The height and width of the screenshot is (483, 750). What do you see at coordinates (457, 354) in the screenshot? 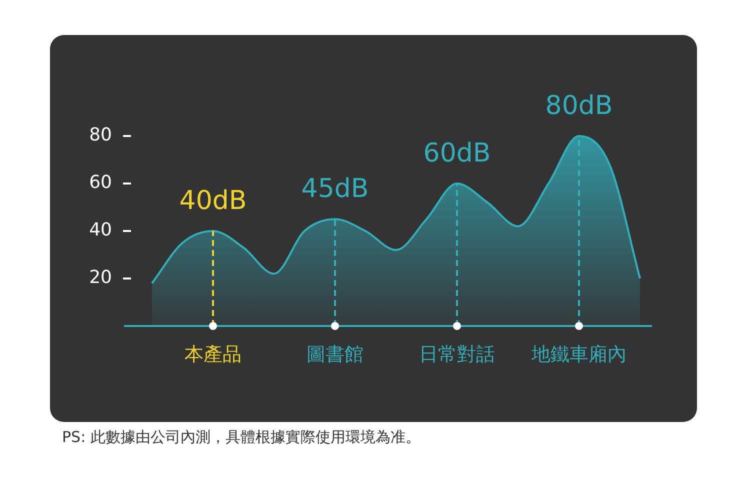
I see `x-tick-label: 日常對話` at bounding box center [457, 354].